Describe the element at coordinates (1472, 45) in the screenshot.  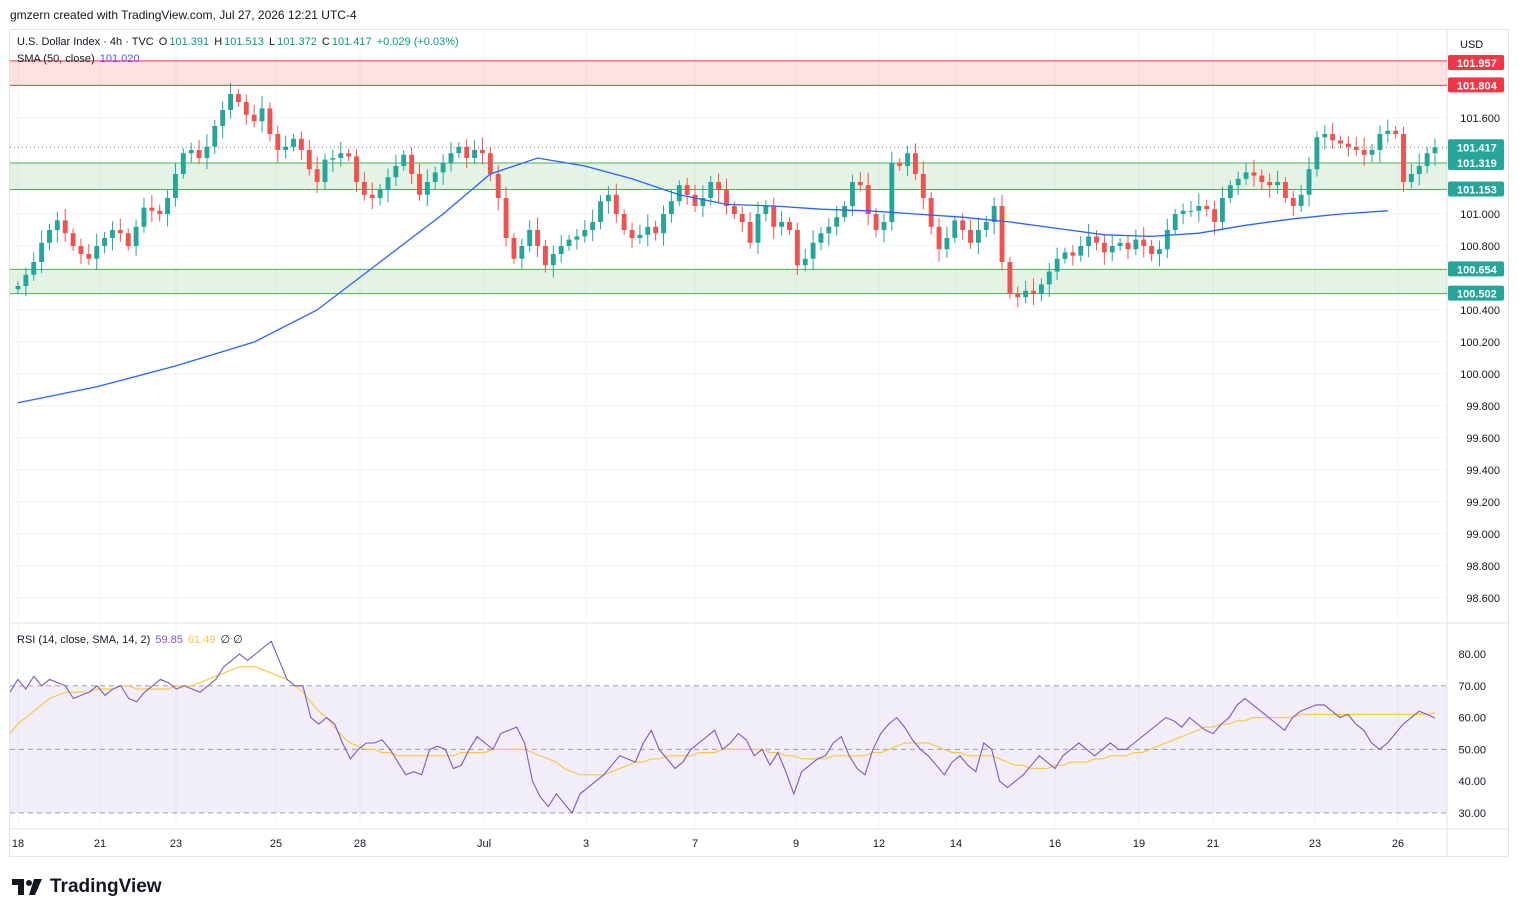
I see `currency-label: USD` at that location.